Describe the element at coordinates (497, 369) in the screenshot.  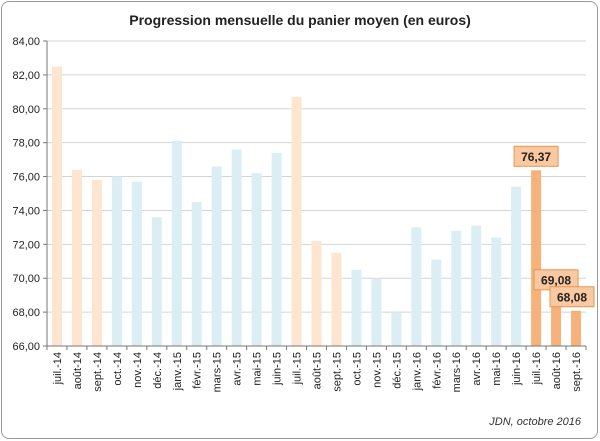
I see `x-tick-label: mai-16` at that location.